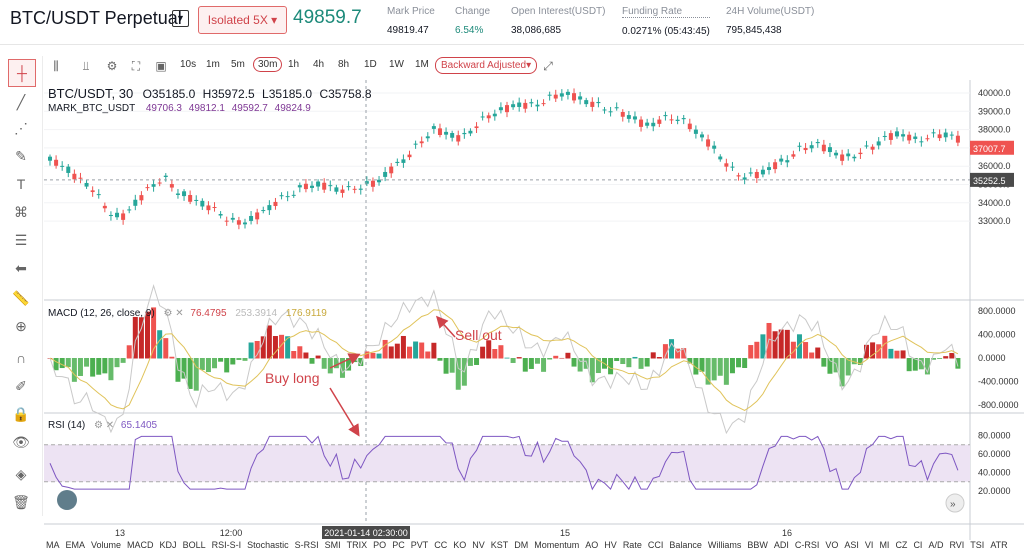  Describe the element at coordinates (685, 545) in the screenshot. I see `indicator-balance: Balance` at that location.